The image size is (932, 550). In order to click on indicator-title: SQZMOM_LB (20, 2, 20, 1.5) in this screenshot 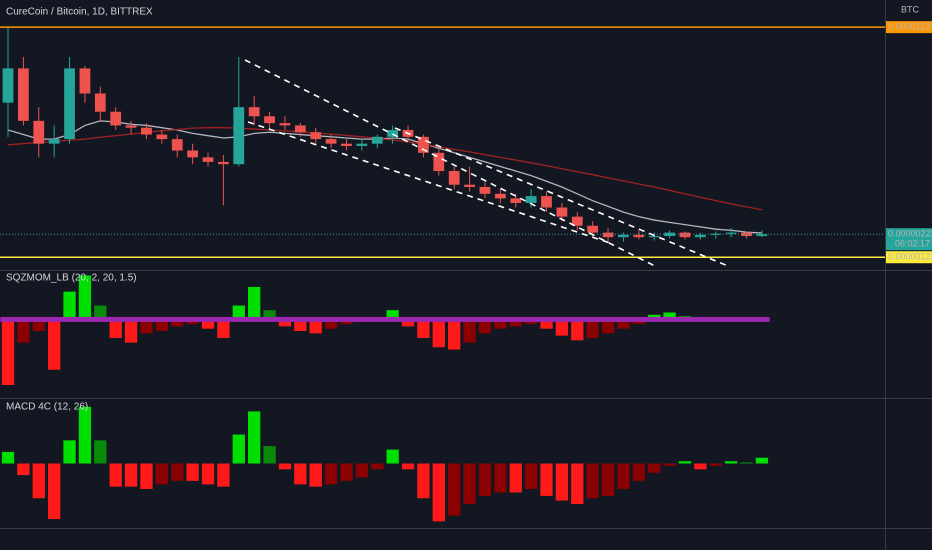, I will do `click(71, 278)`.